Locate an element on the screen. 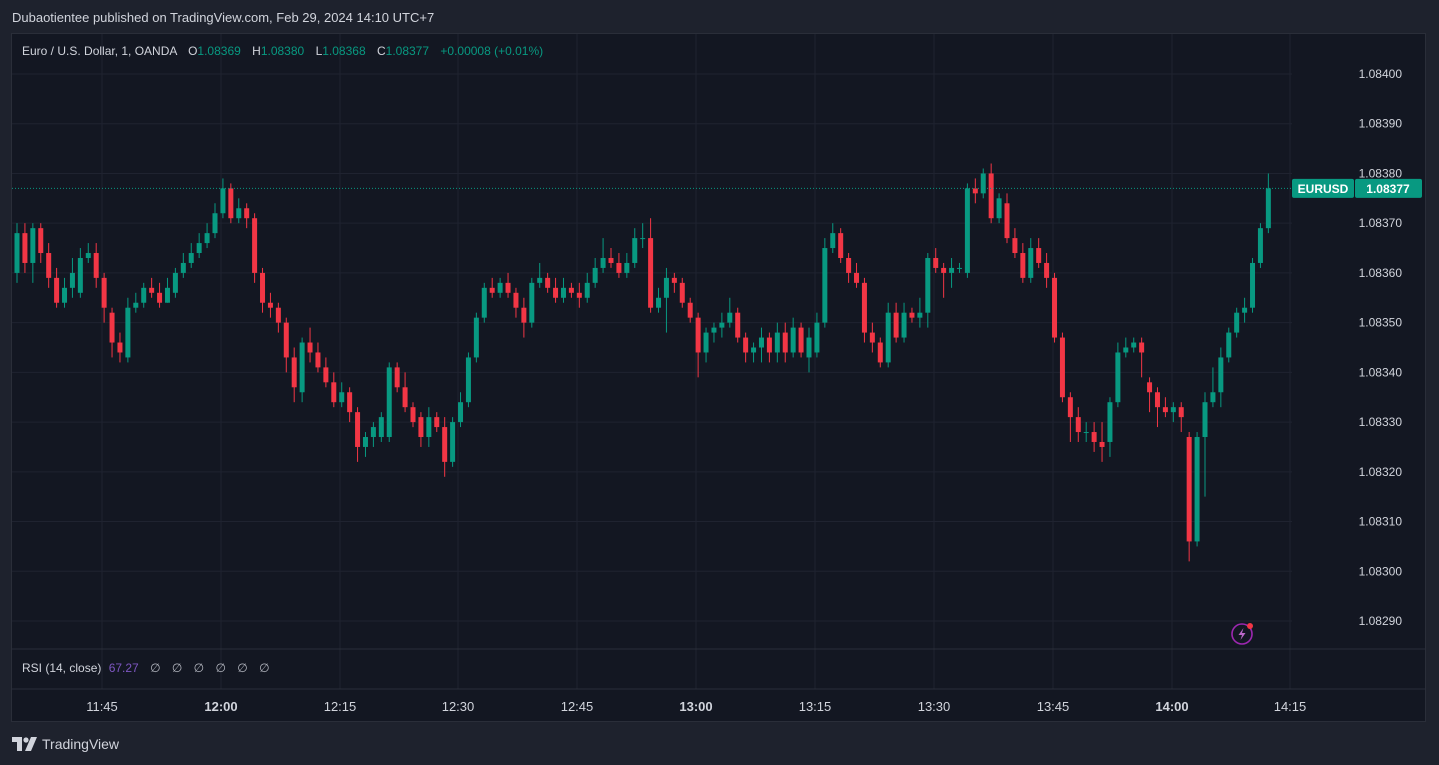  price-tick-label: 1.08290 is located at coordinates (1381, 621).